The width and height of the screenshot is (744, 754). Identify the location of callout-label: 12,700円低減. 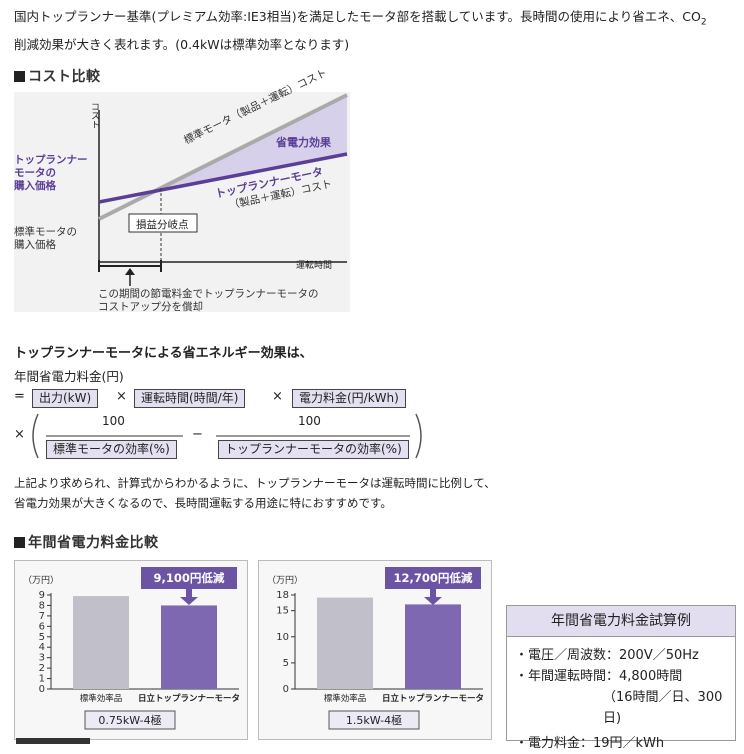
(433, 578).